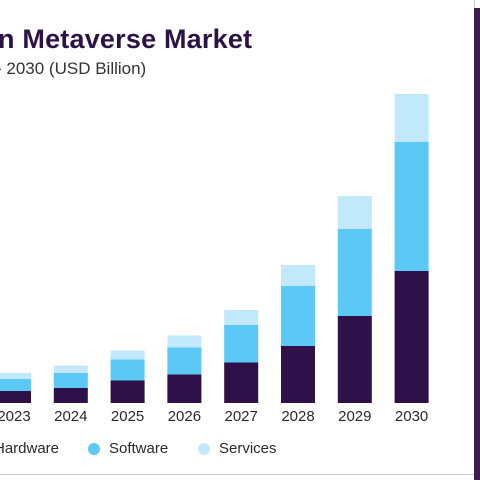 The height and width of the screenshot is (480, 480). Describe the element at coordinates (354, 416) in the screenshot. I see `x-tick-label-2029: 2029` at that location.